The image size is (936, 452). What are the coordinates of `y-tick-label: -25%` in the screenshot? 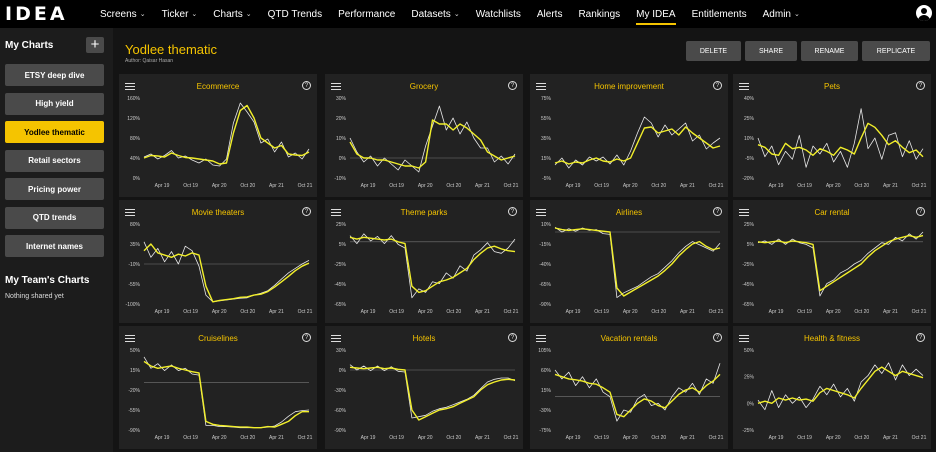 It's located at (340, 265).